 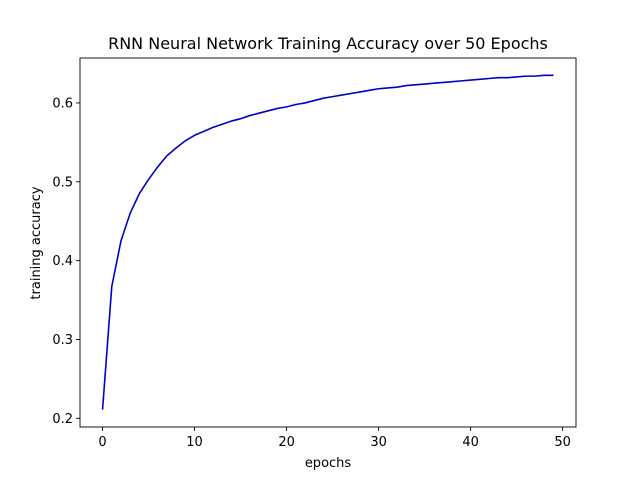 What do you see at coordinates (194, 442) in the screenshot?
I see `x-tick-label: 10` at bounding box center [194, 442].